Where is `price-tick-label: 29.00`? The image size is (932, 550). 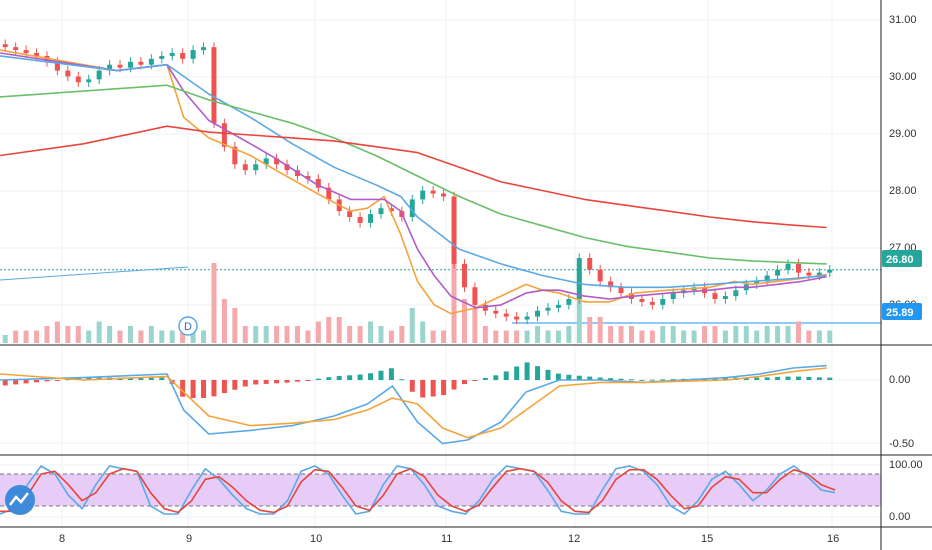 price-tick-label: 29.00 is located at coordinates (903, 134).